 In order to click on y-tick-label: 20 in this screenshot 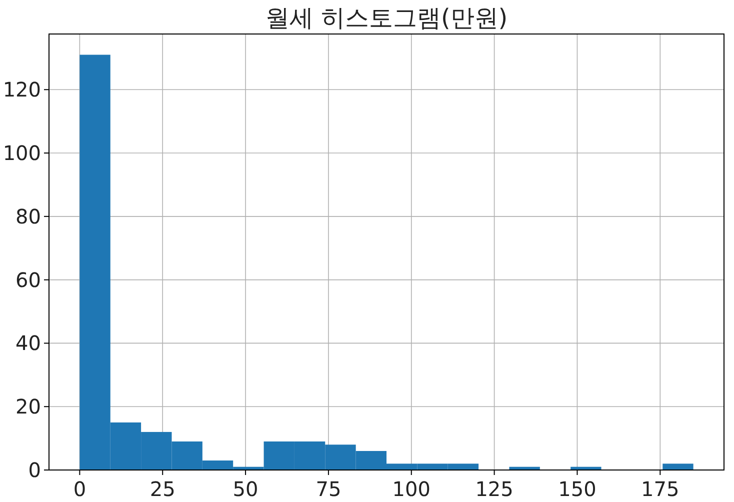, I will do `click(28, 406)`.